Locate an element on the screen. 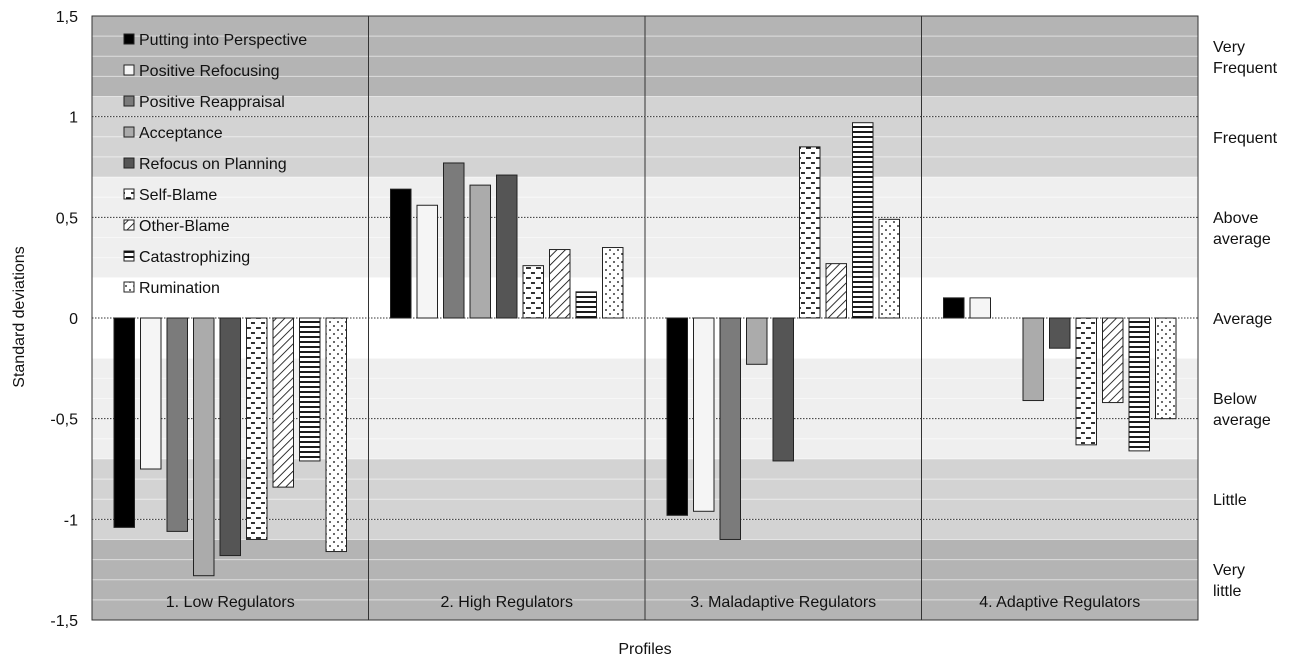 This screenshot has width=1300, height=660. legend-label: Positive Refocusing is located at coordinates (209, 71).